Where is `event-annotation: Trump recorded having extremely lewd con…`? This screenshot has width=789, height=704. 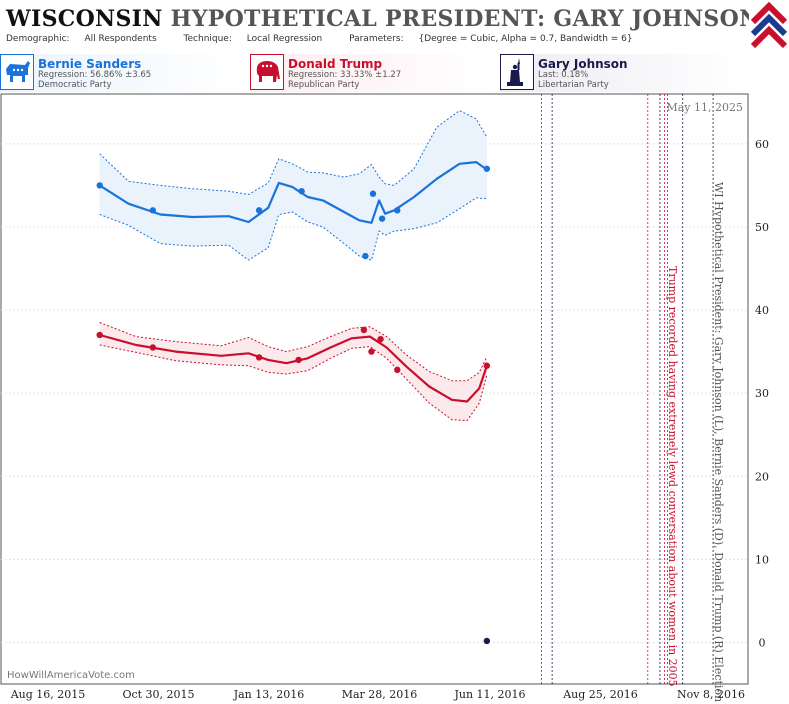
event-annotation: Trump recorded having extremely lewd con… is located at coordinates (672, 476).